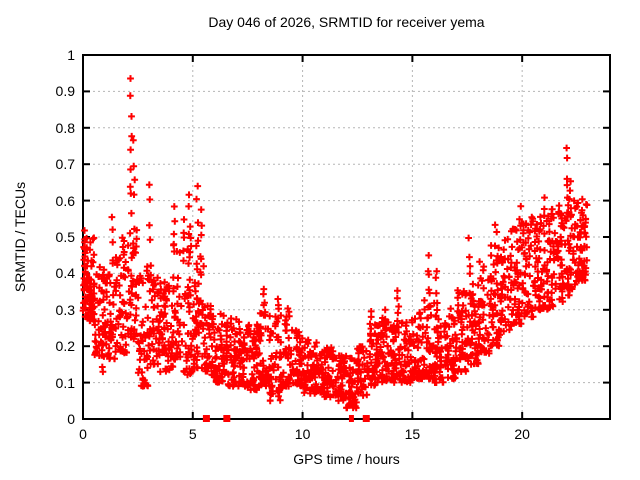  Describe the element at coordinates (65, 382) in the screenshot. I see `y-tick-label: 0.1` at that location.